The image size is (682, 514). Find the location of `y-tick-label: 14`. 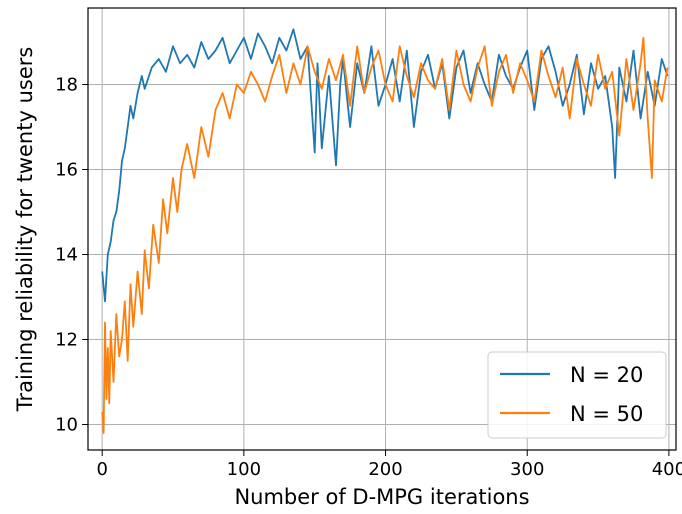

y-tick-label: 14 is located at coordinates (66, 255).